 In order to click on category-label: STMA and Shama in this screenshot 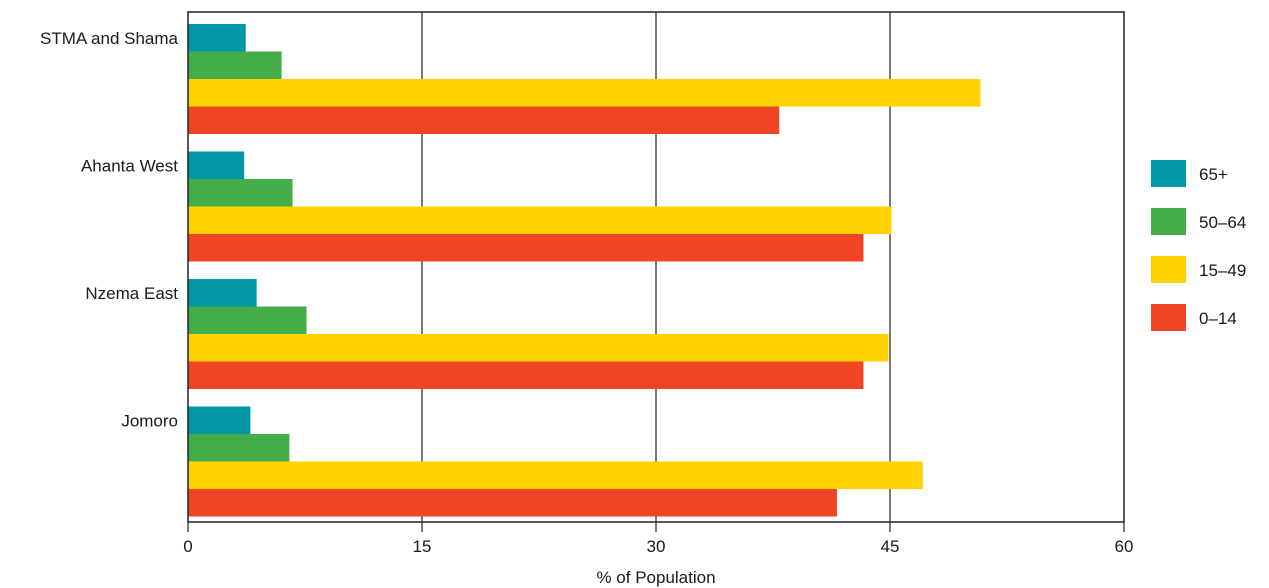, I will do `click(109, 38)`.